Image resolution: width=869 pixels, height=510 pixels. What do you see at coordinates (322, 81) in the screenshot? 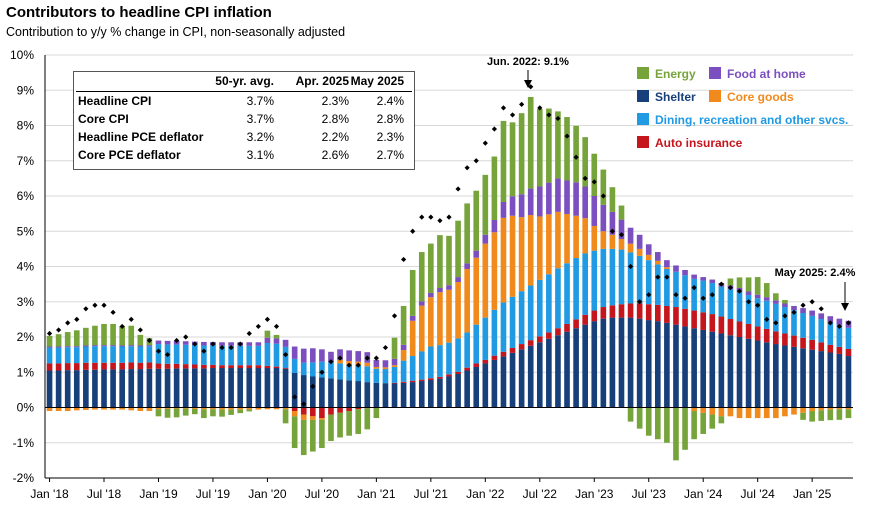
I see `table-header-apr: Apr. 2025` at bounding box center [322, 81].